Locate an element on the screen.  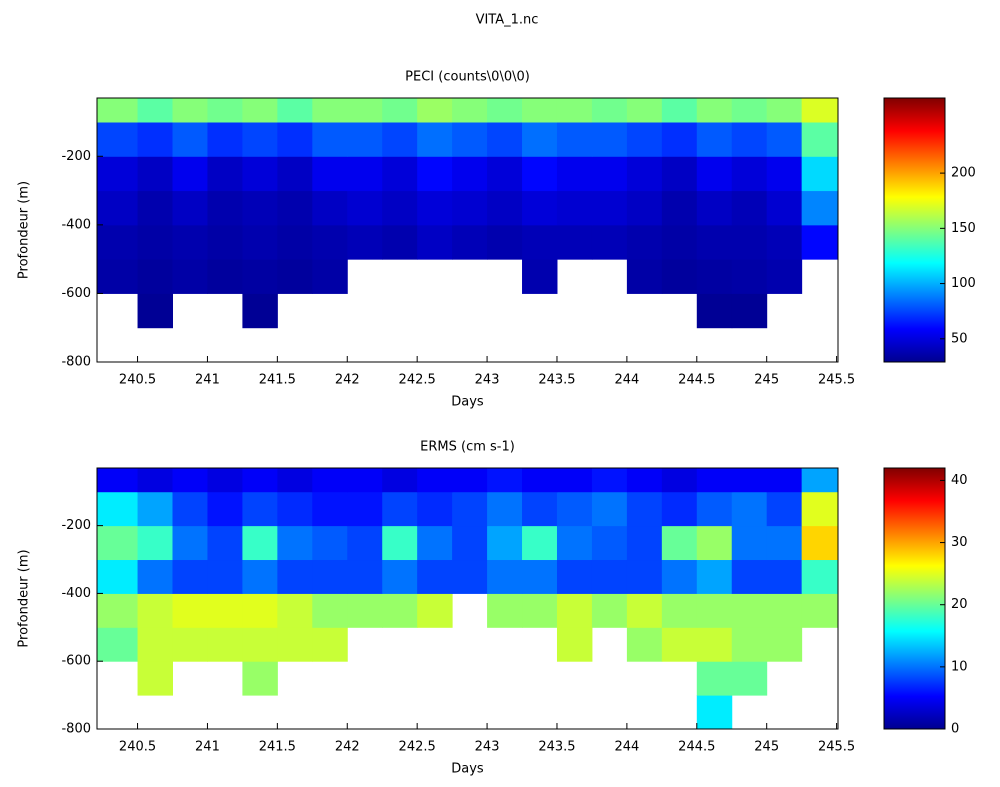
colorbar-tick-label: 200 is located at coordinates (963, 173).